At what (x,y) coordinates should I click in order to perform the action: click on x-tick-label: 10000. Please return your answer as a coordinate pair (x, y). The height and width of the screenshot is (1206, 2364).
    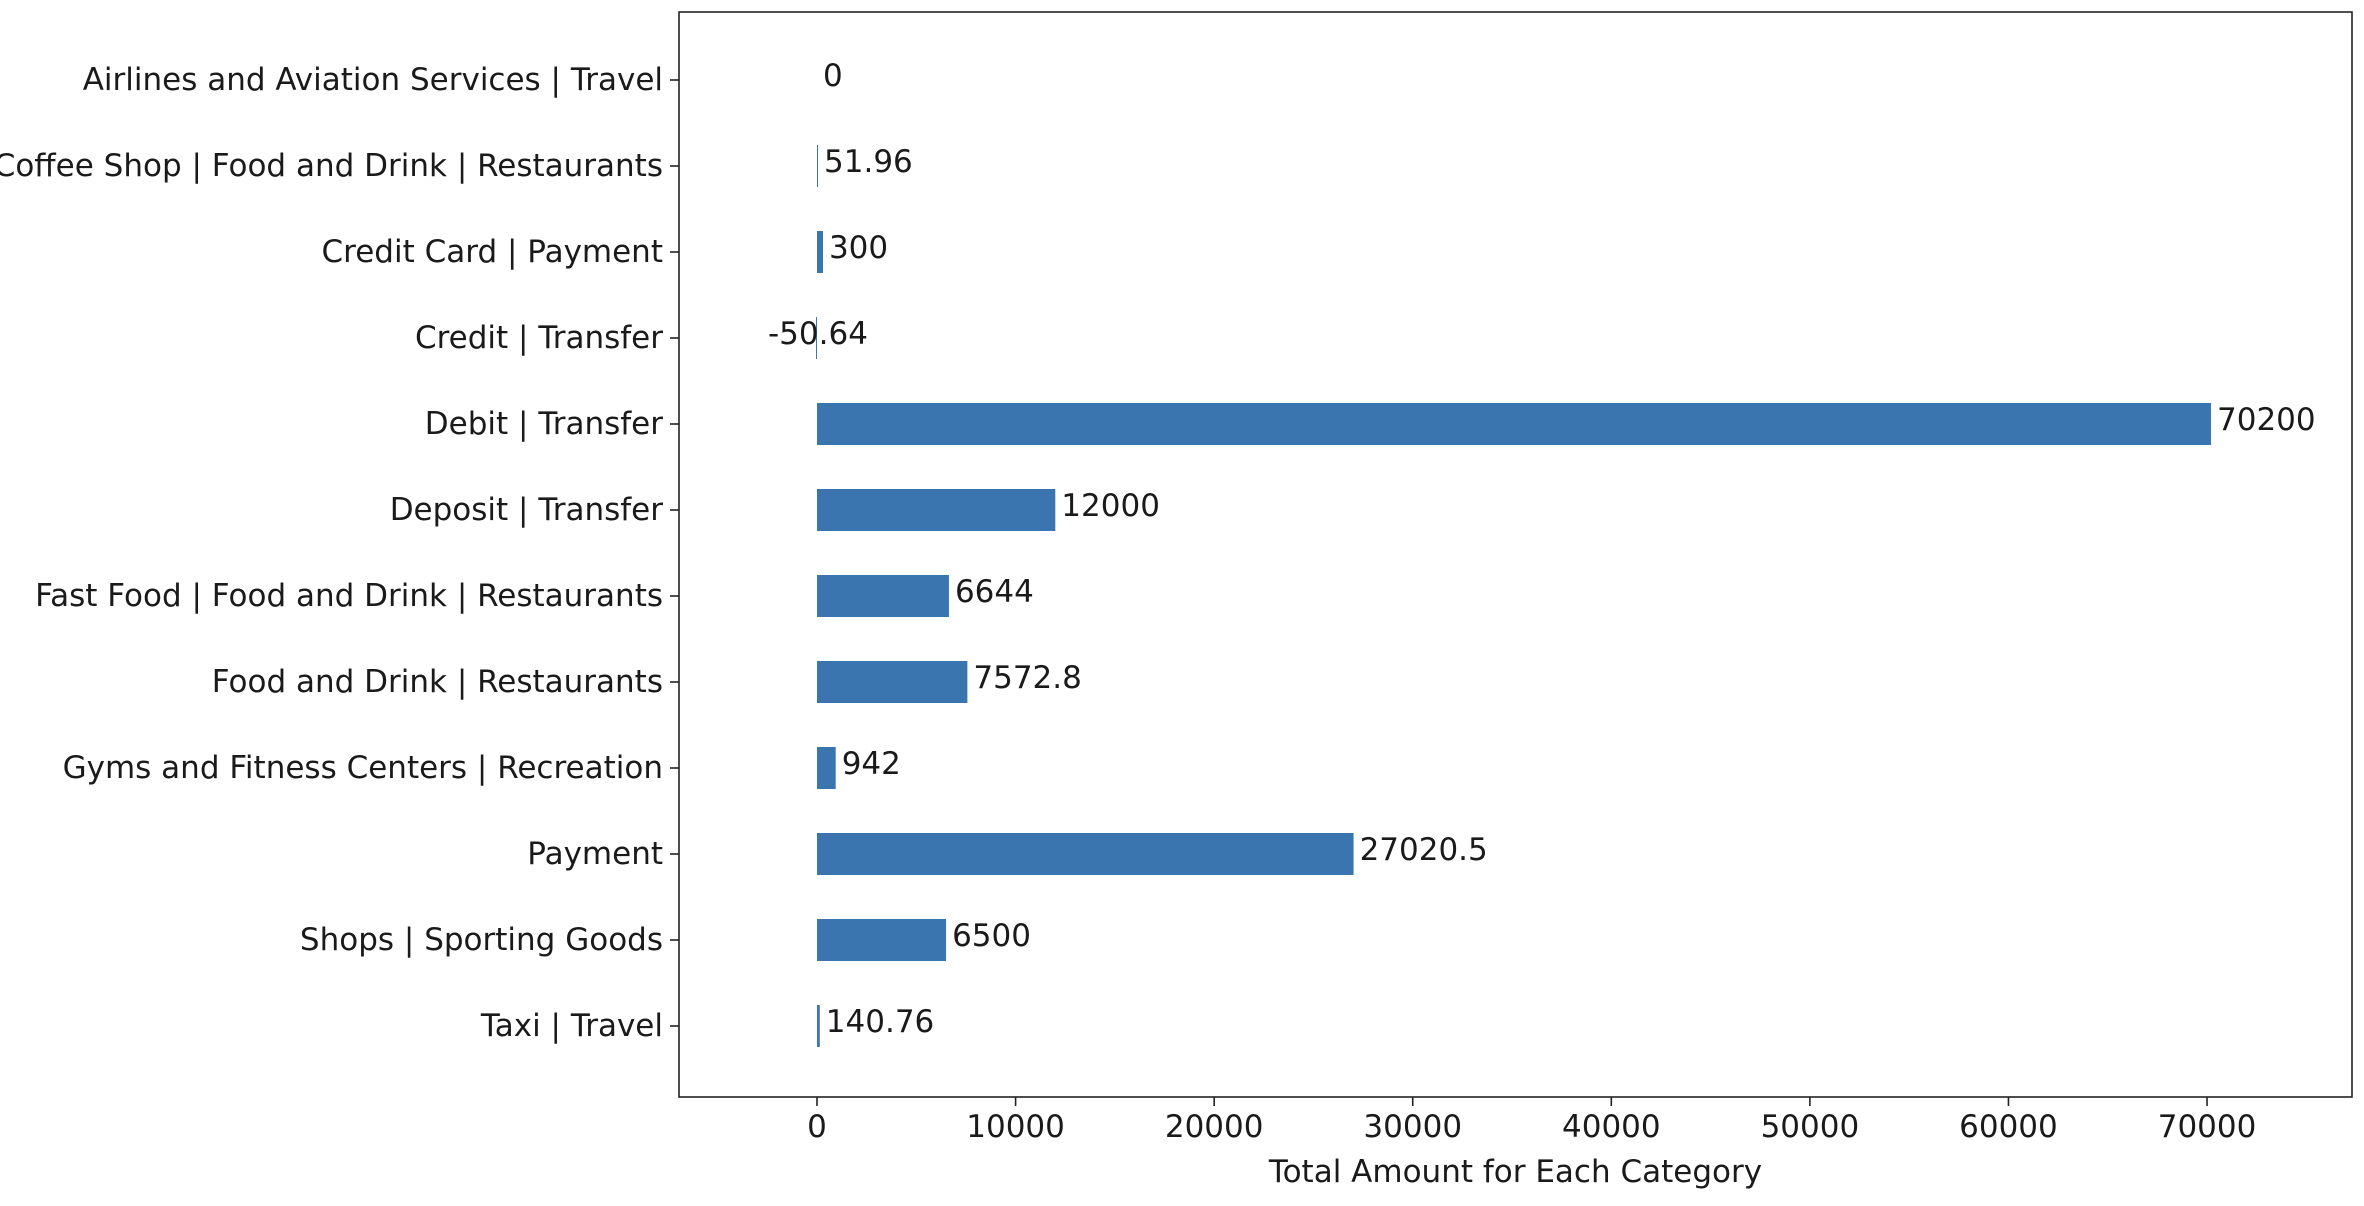
    Looking at the image, I should click on (1015, 1127).